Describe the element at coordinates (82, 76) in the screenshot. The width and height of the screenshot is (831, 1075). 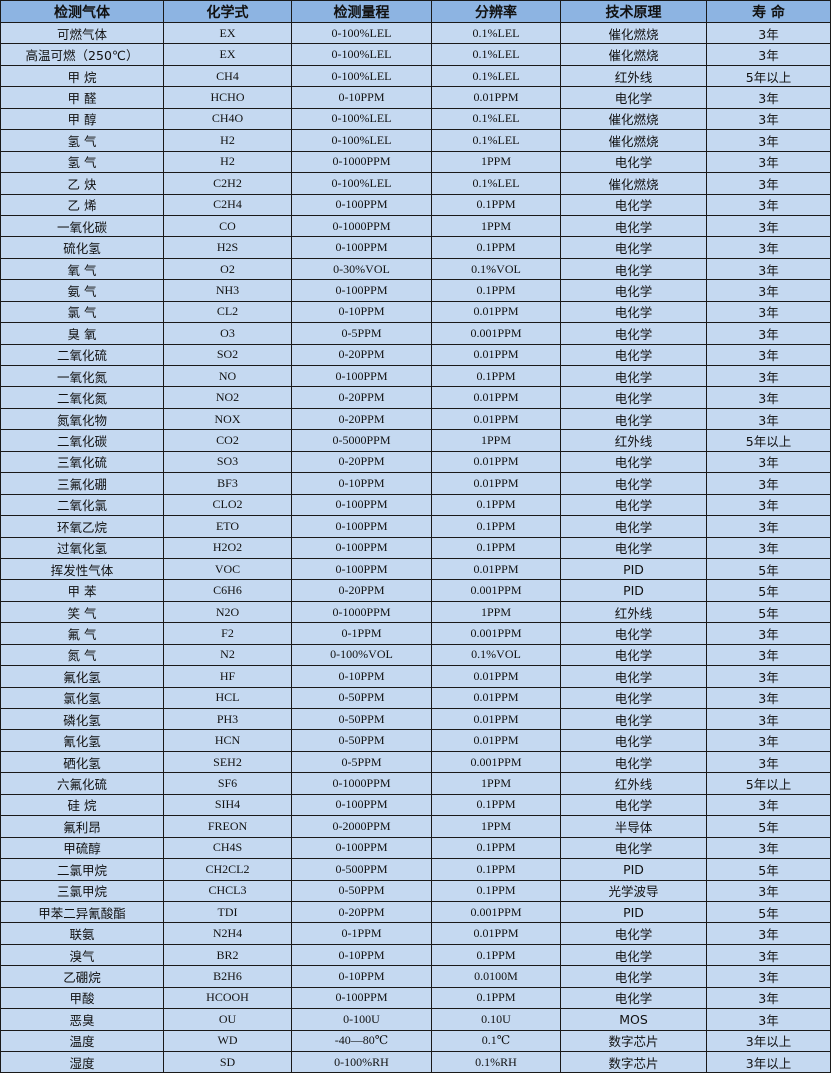
I see `cell-gas: 甲 烷` at that location.